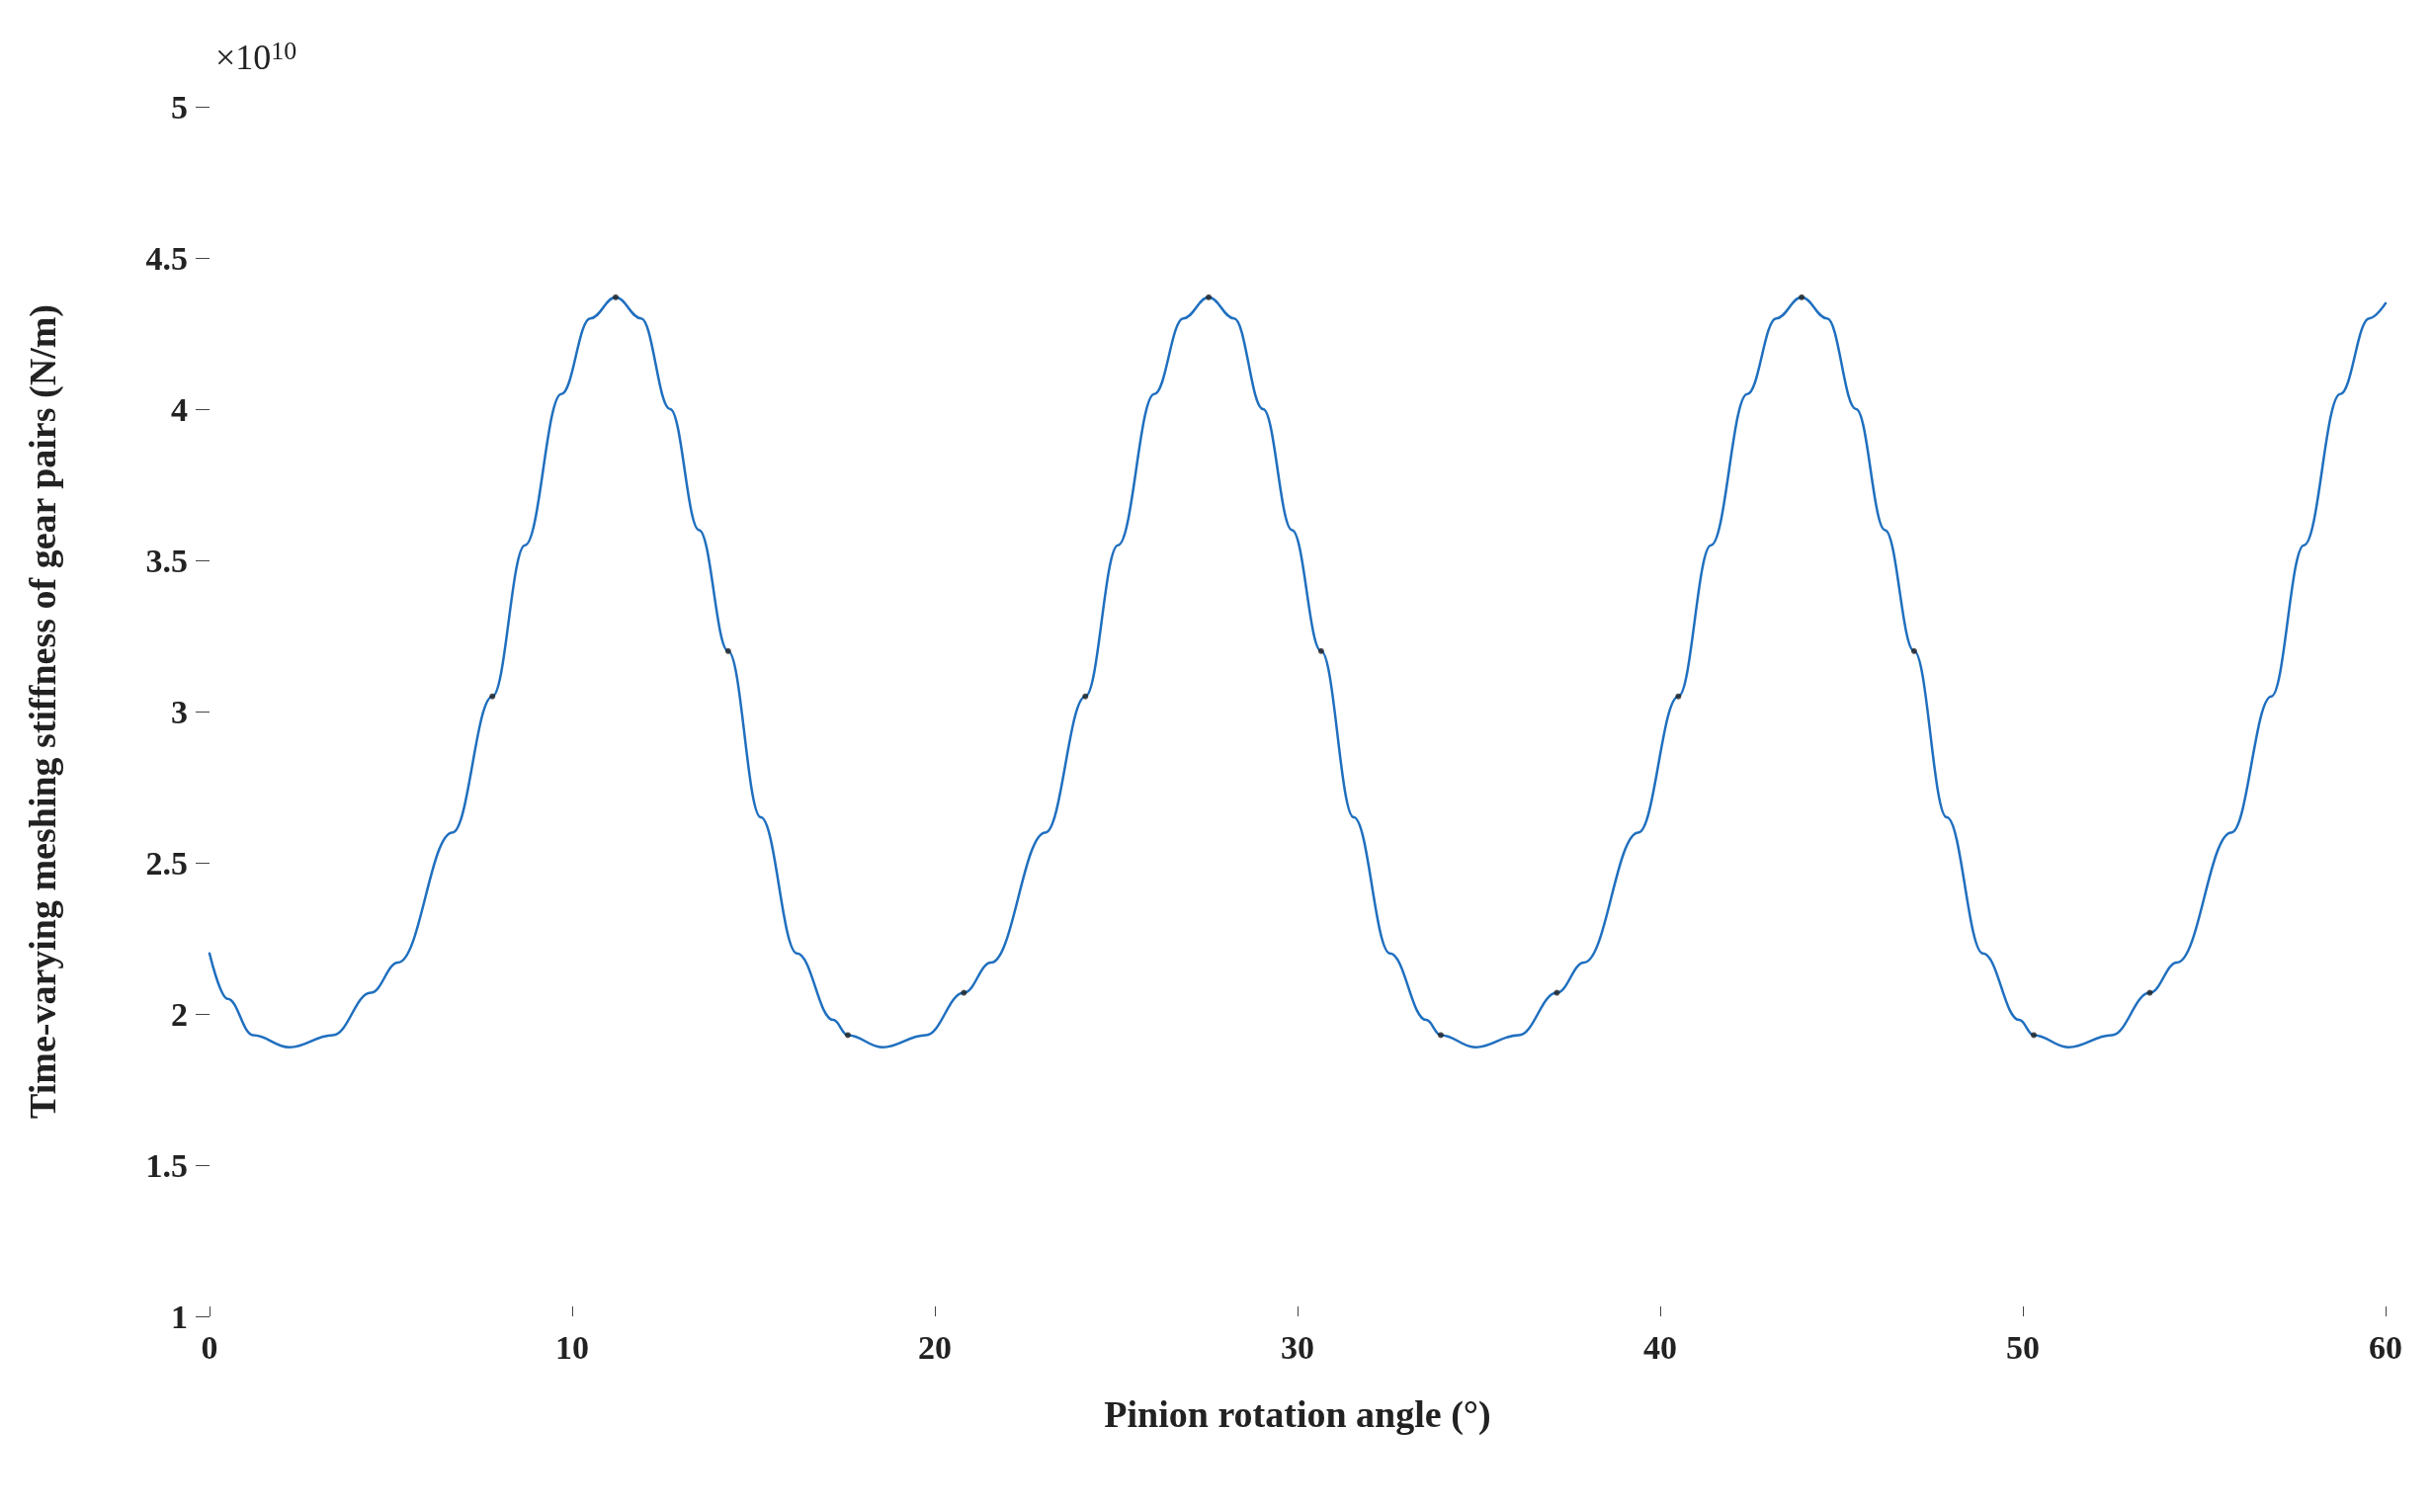 The width and height of the screenshot is (2433, 1512). Describe the element at coordinates (166, 1165) in the screenshot. I see `y-tick-label: 1.5` at that location.